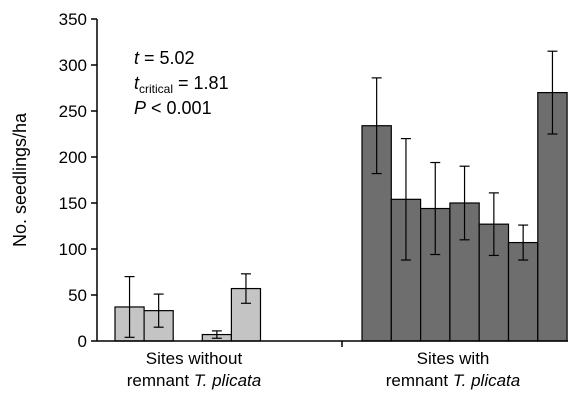  I want to click on p-symbol: P, so click(140, 108).